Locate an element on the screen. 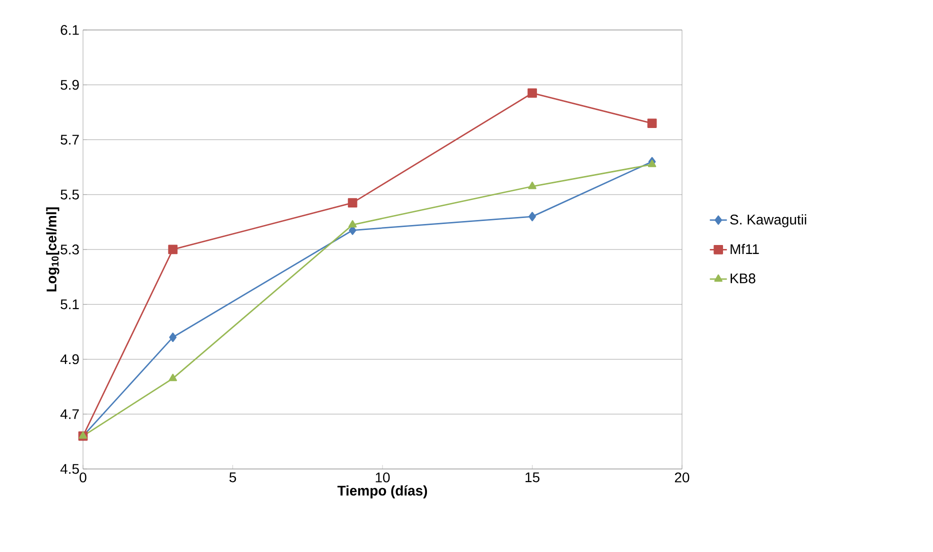 The height and width of the screenshot is (552, 933). y-tick-label: 5.5 is located at coordinates (69, 195).